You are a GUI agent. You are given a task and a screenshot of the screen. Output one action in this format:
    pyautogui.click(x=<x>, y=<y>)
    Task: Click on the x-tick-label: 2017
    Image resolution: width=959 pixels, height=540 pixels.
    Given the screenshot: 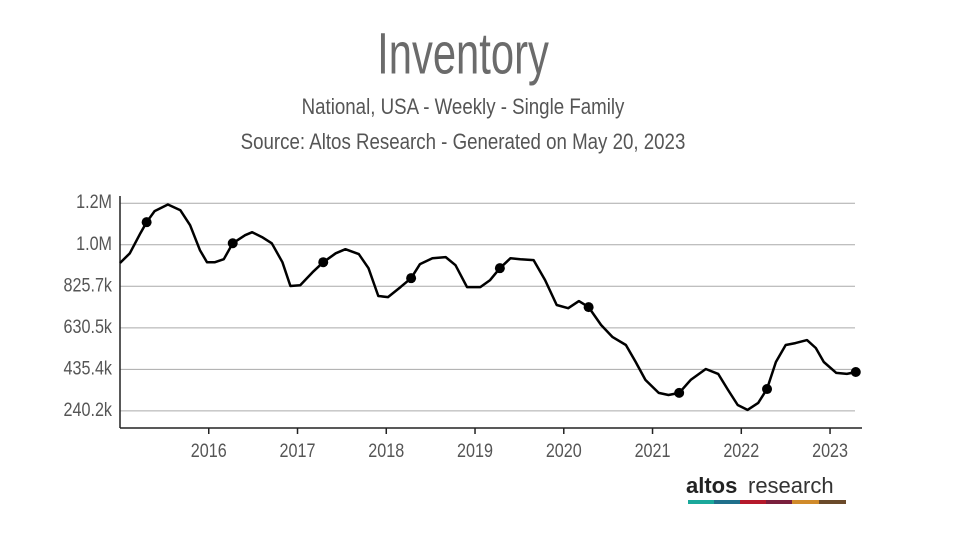 What is the action you would take?
    pyautogui.click(x=298, y=451)
    